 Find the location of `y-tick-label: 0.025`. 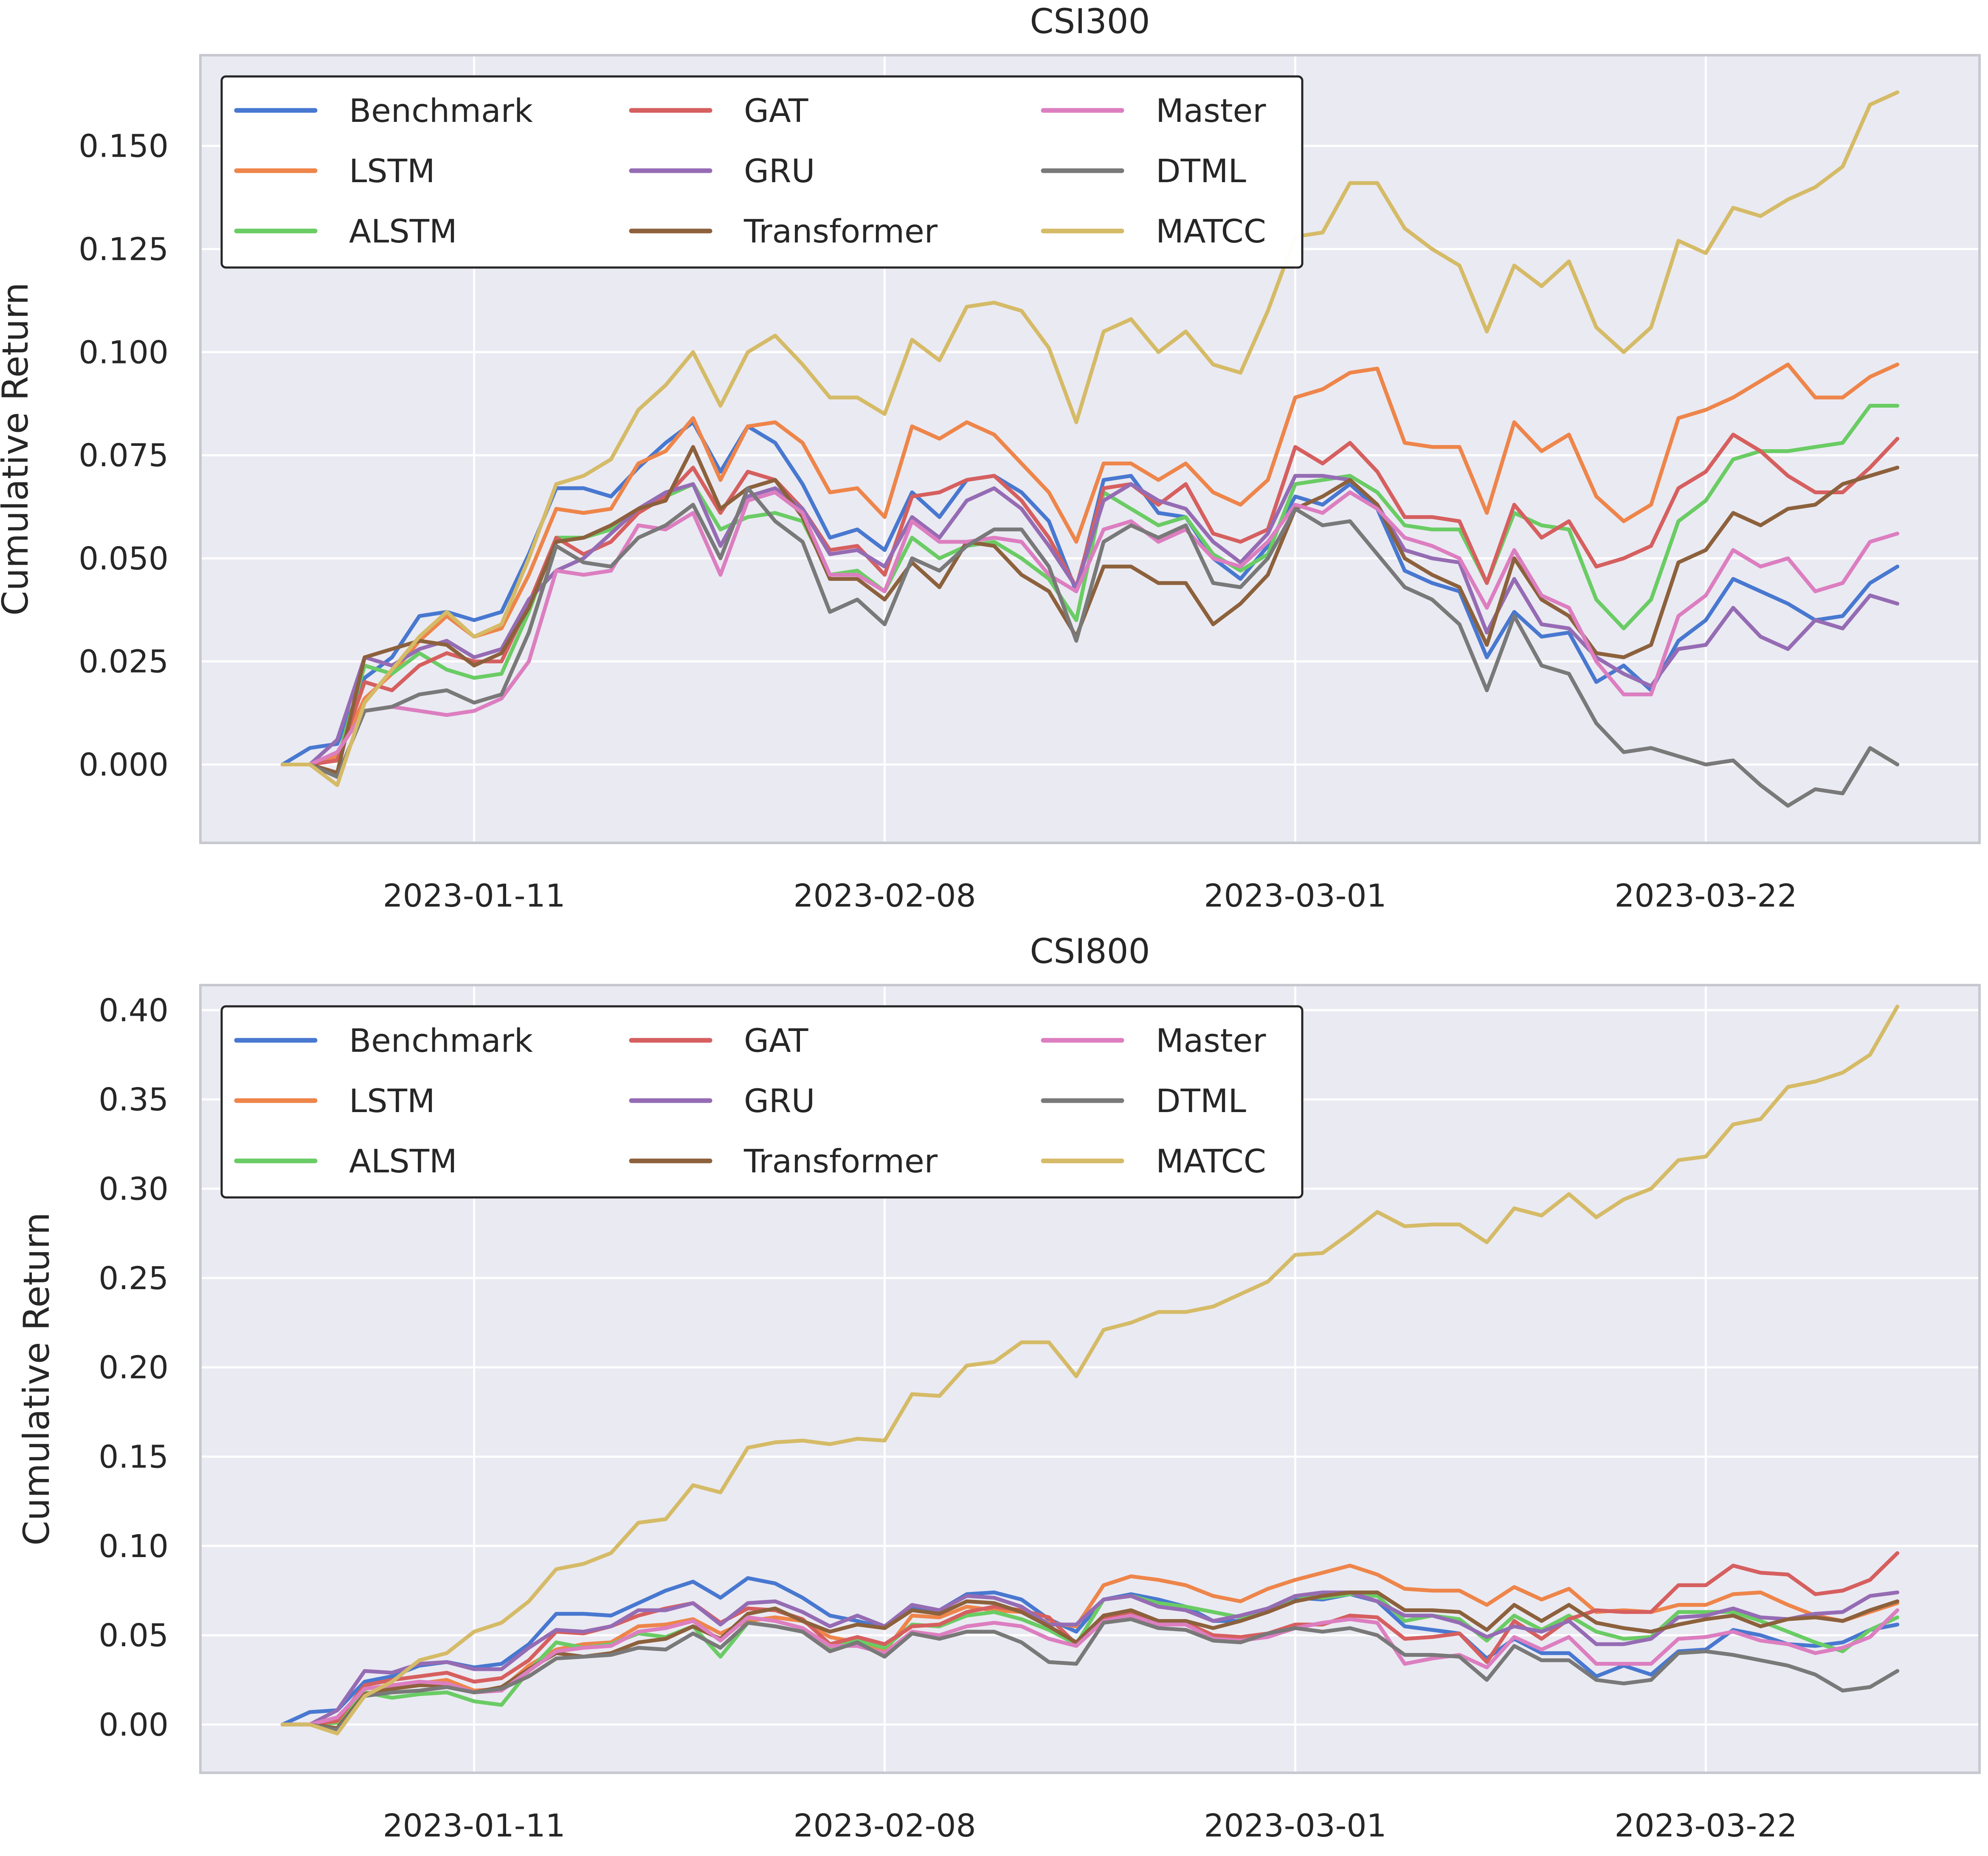

y-tick-label: 0.025 is located at coordinates (124, 662).